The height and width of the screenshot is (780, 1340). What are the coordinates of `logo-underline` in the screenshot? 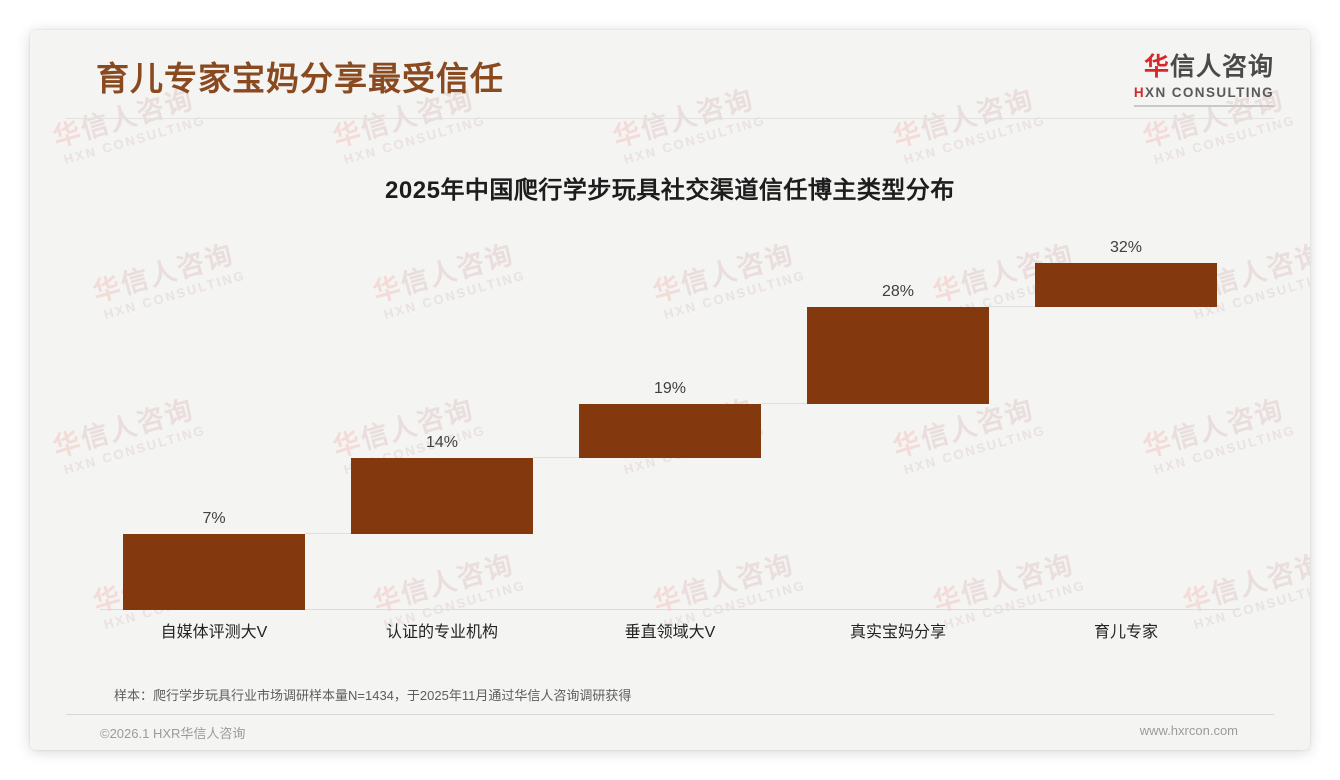 It's located at (1203, 105).